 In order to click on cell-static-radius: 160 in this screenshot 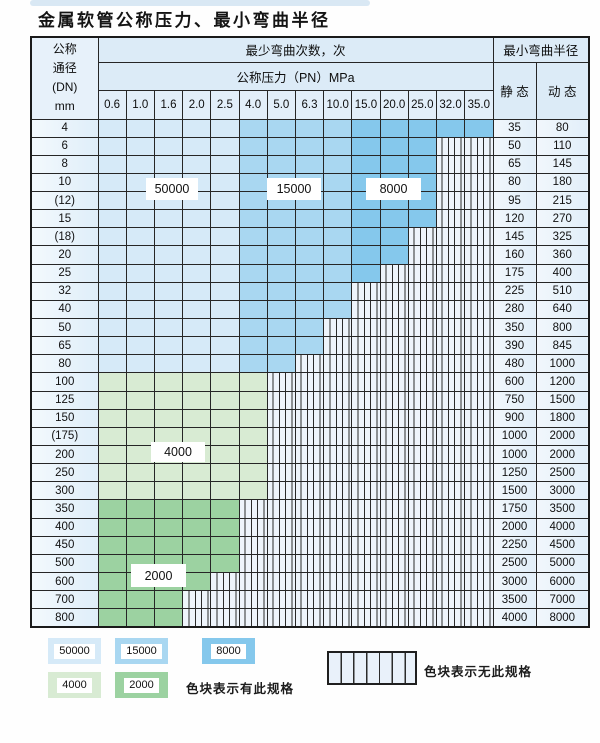, I will do `click(514, 255)`.